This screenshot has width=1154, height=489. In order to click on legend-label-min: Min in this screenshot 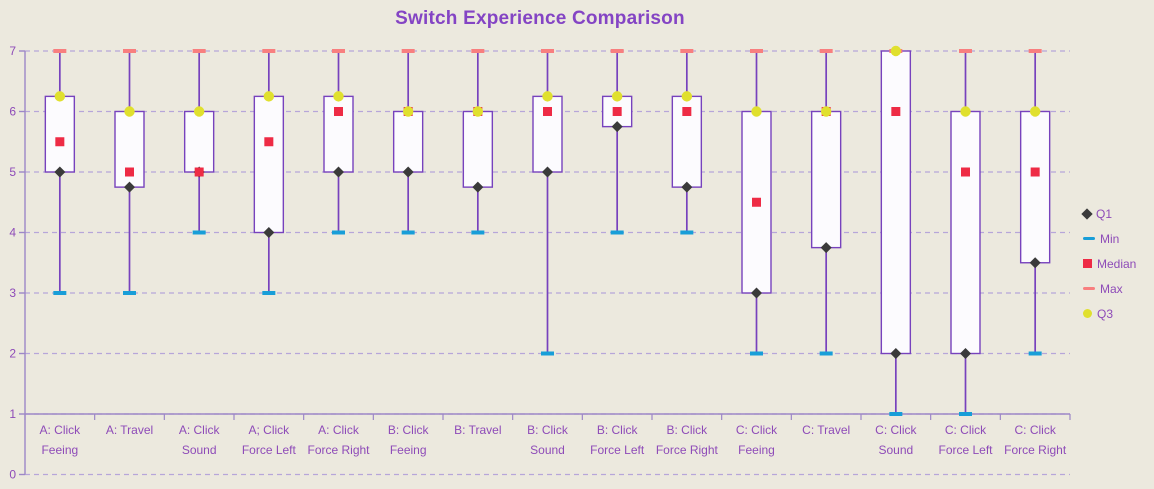, I will do `click(1110, 238)`.